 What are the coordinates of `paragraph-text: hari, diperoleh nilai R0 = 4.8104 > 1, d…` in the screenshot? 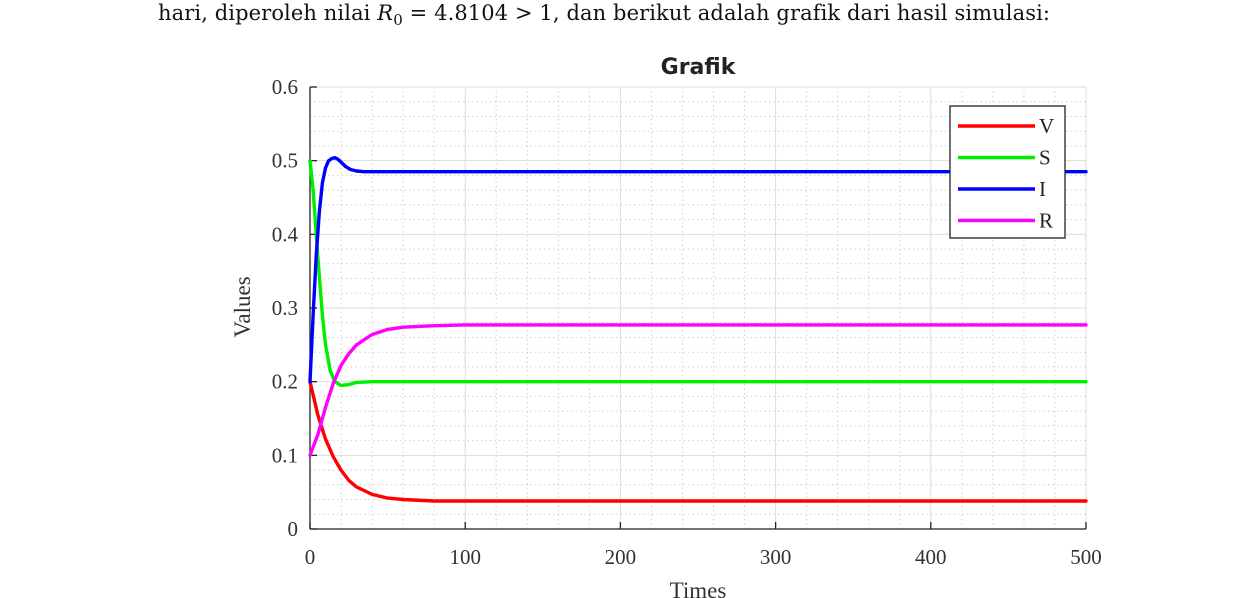 It's located at (628, 15).